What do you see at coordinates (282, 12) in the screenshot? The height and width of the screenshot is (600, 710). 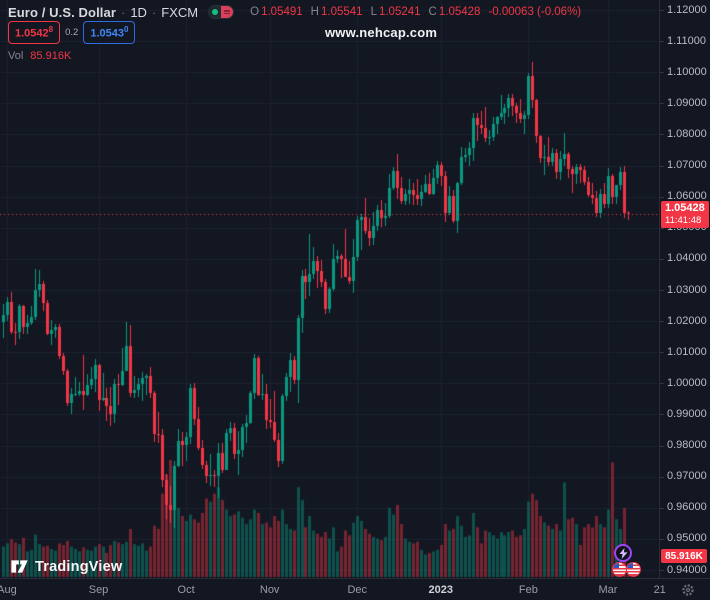 I see `open-value: 1.05491` at bounding box center [282, 12].